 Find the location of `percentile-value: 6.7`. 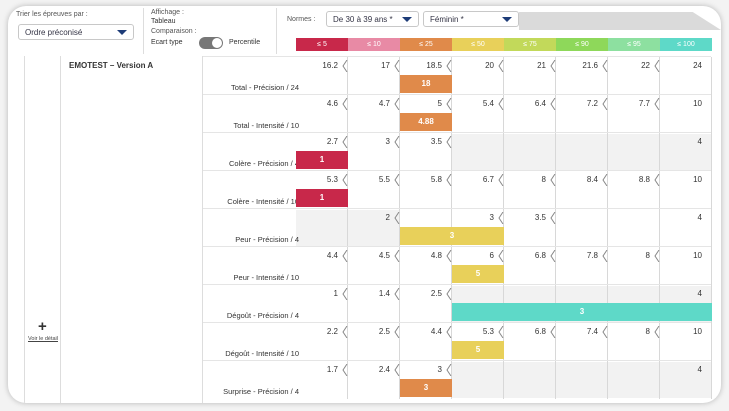

percentile-value: 6.7 is located at coordinates (488, 179).